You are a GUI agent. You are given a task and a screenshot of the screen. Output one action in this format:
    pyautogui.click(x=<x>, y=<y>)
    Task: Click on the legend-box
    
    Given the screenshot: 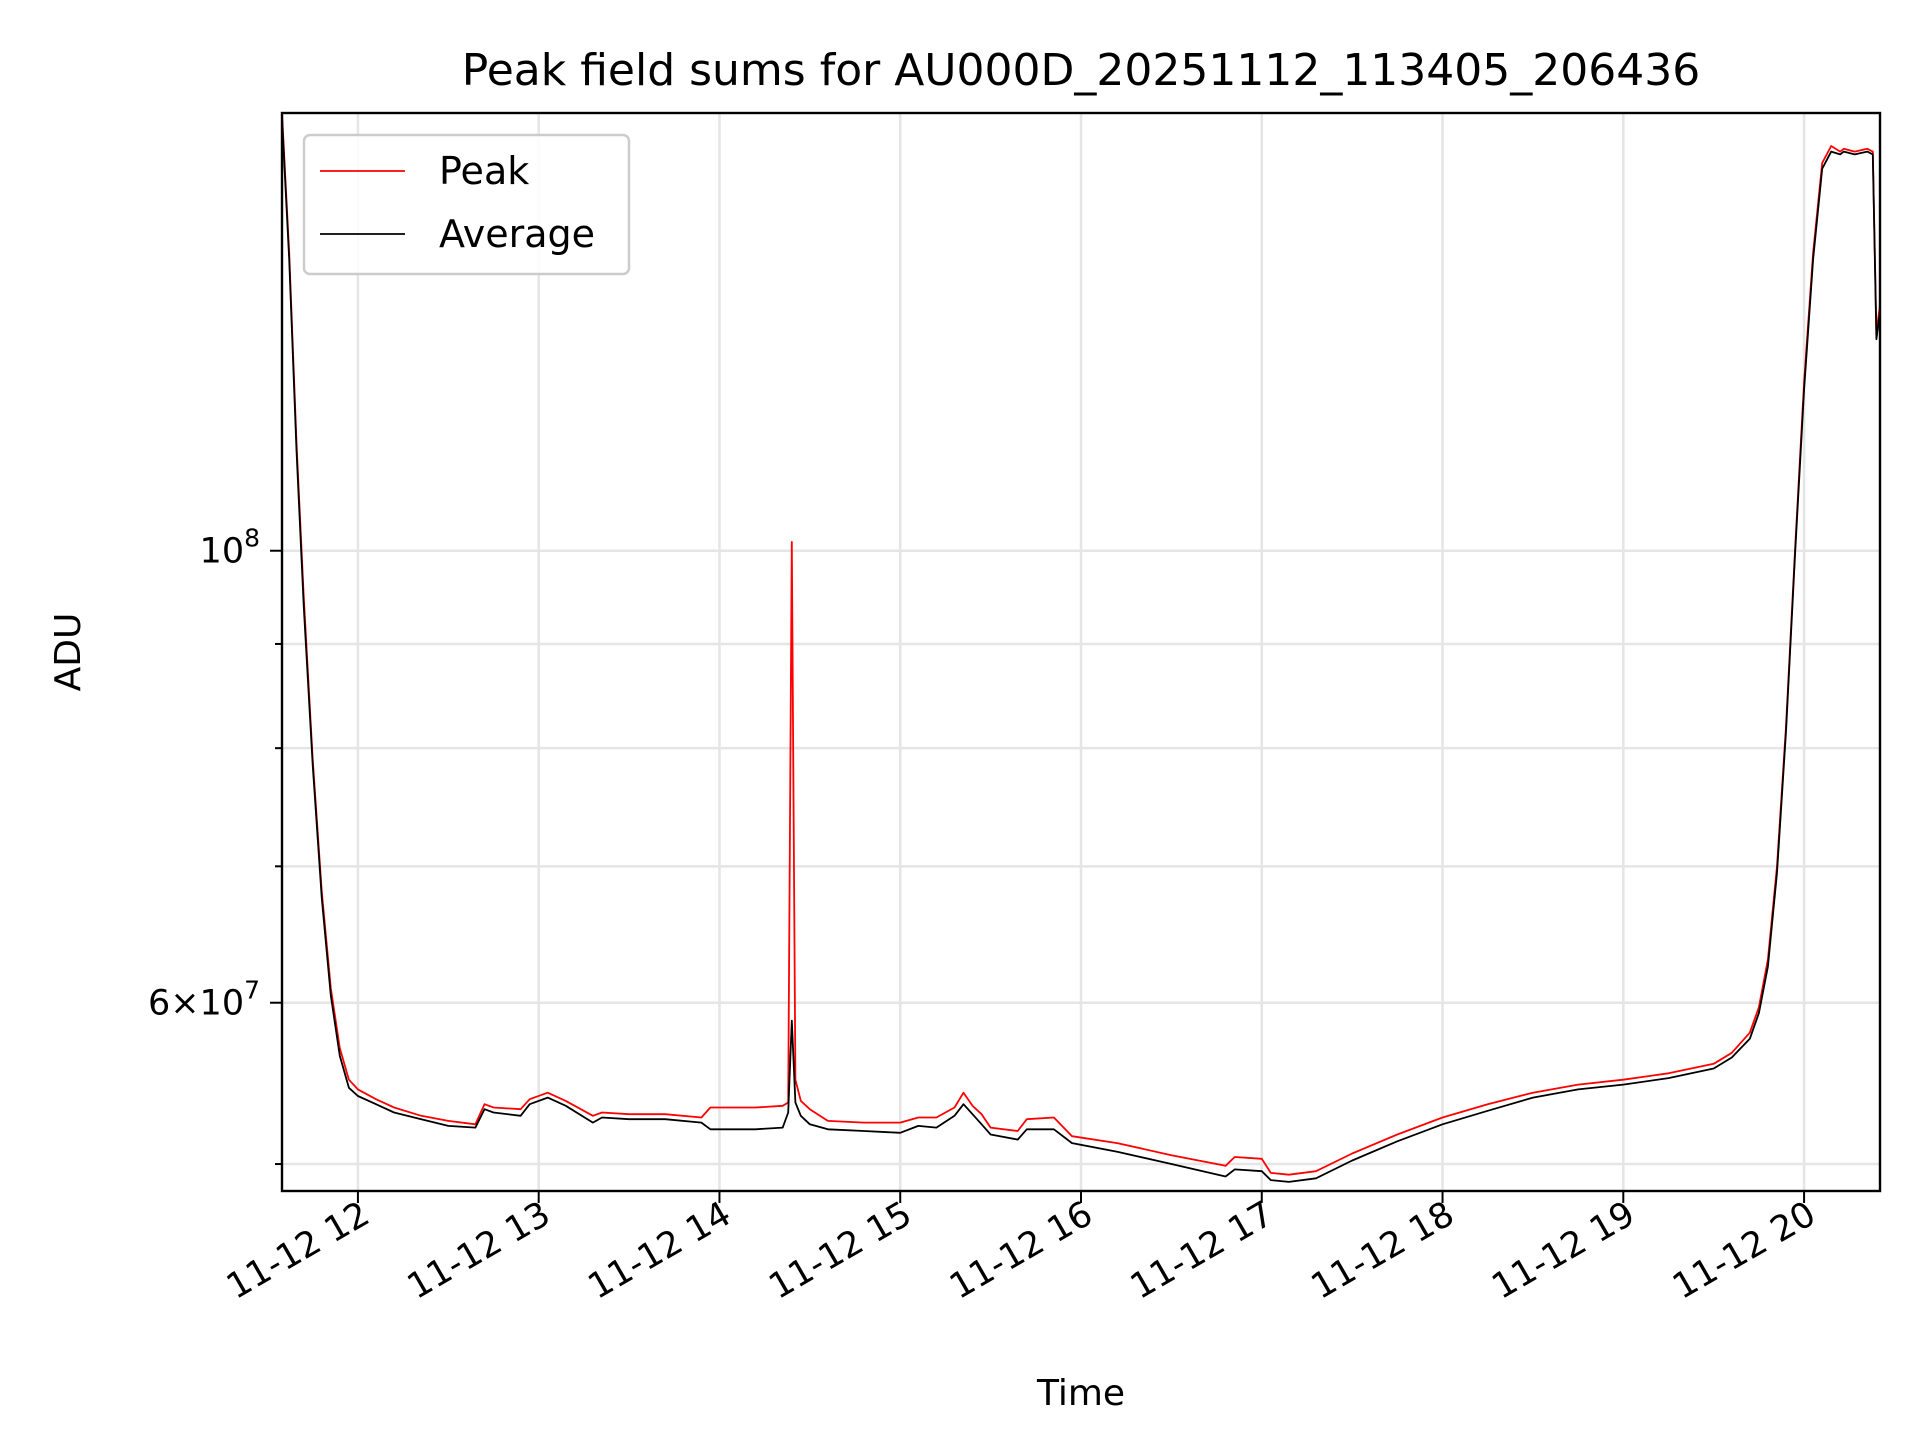 What is the action you would take?
    pyautogui.click(x=466, y=204)
    